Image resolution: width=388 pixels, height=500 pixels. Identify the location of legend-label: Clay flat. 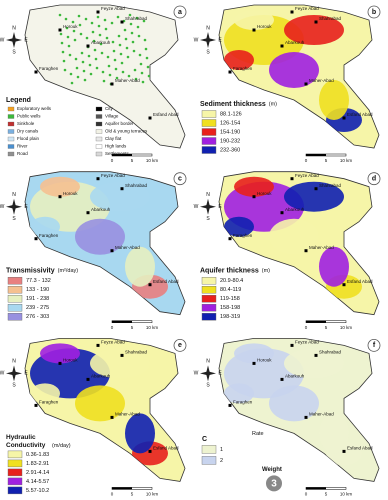
(113, 138).